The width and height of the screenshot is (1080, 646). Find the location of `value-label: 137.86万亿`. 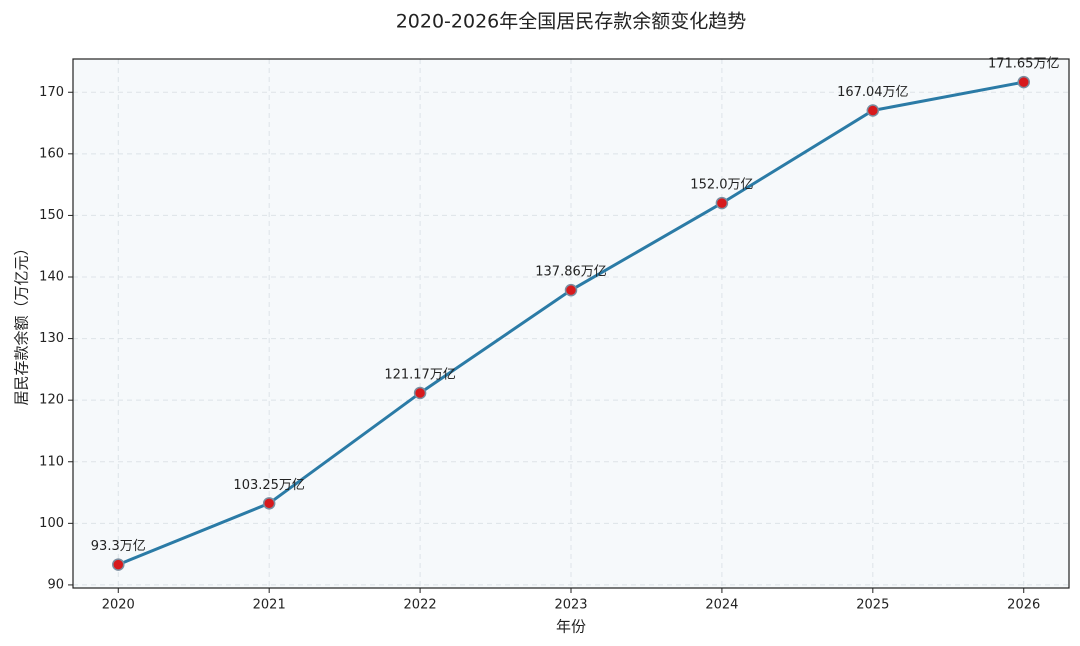

value-label: 137.86万亿 is located at coordinates (571, 272).